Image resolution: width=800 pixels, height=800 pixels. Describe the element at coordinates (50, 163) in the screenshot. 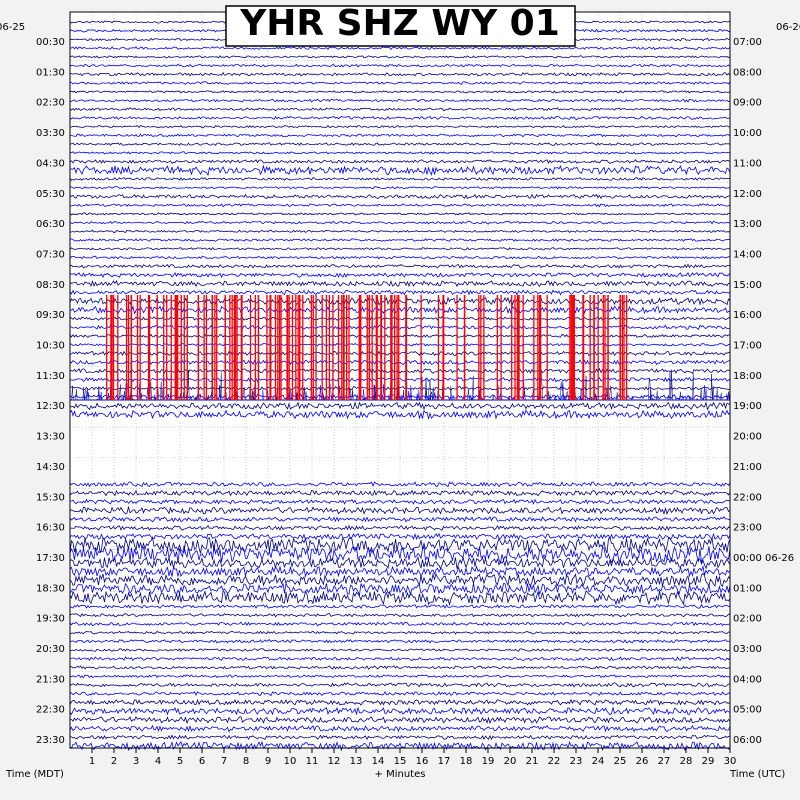

I see `left-time-label: 04:30` at that location.